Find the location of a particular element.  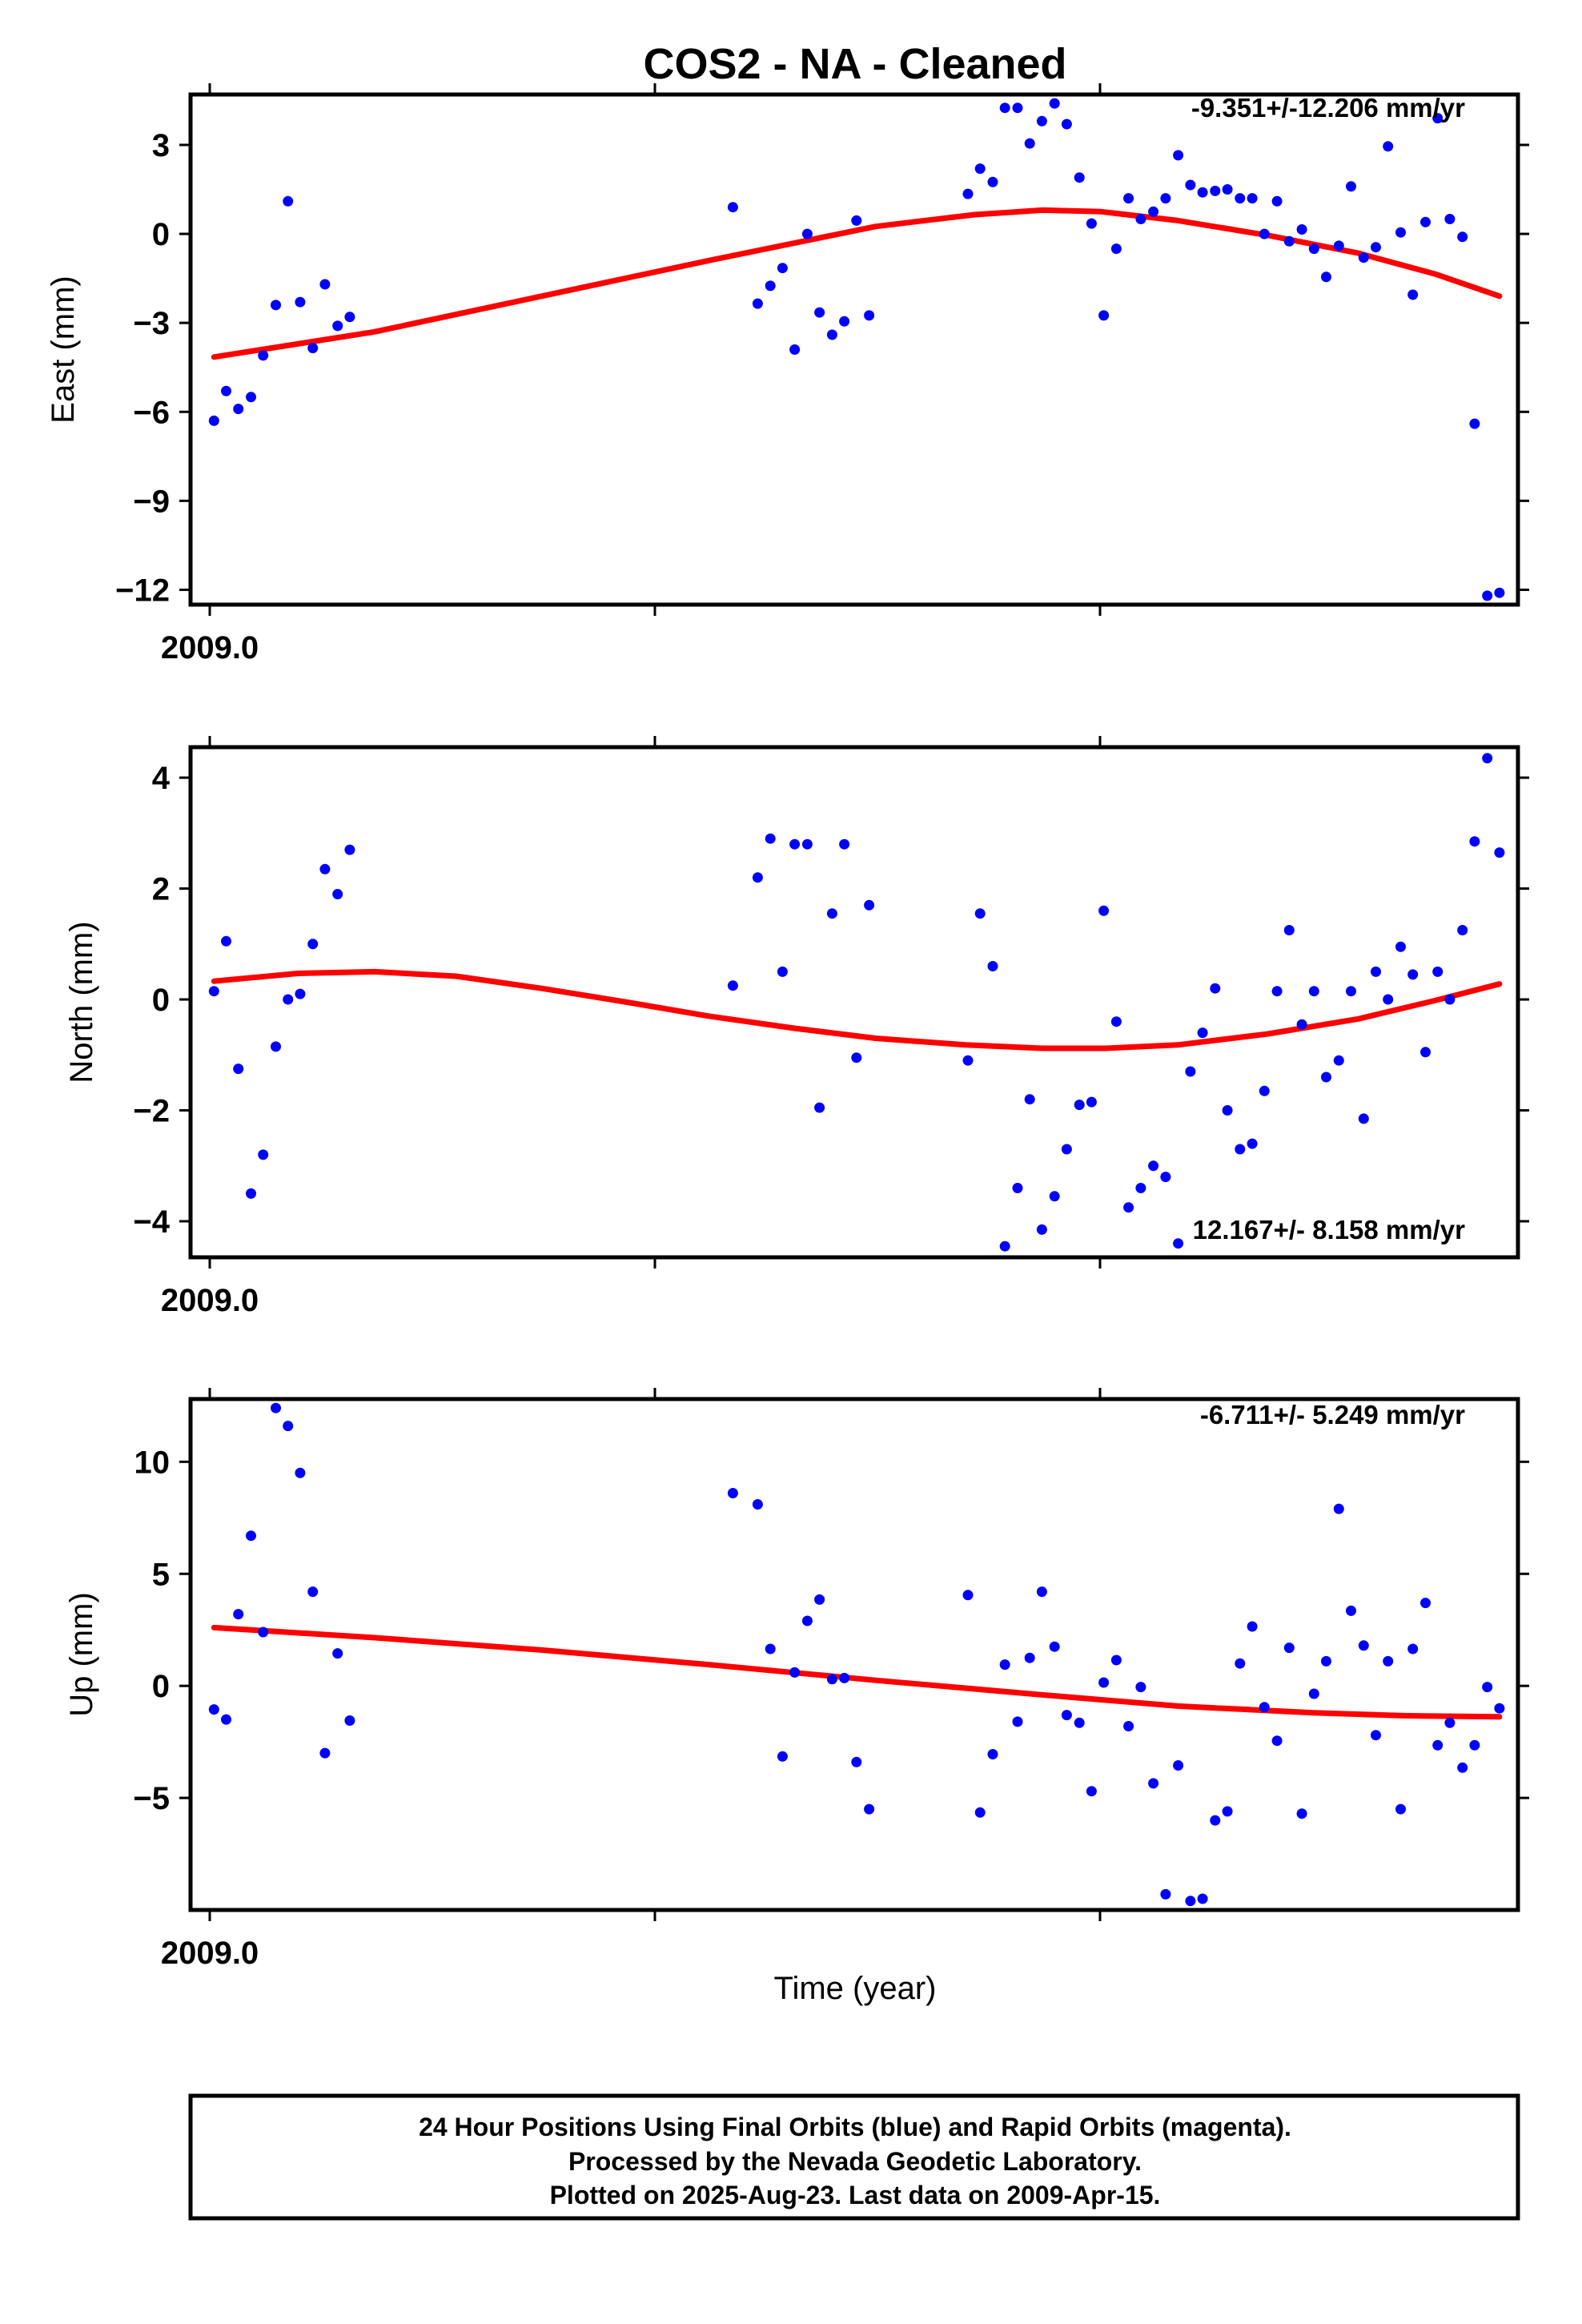

y-tick-label: 0 is located at coordinates (161, 235).